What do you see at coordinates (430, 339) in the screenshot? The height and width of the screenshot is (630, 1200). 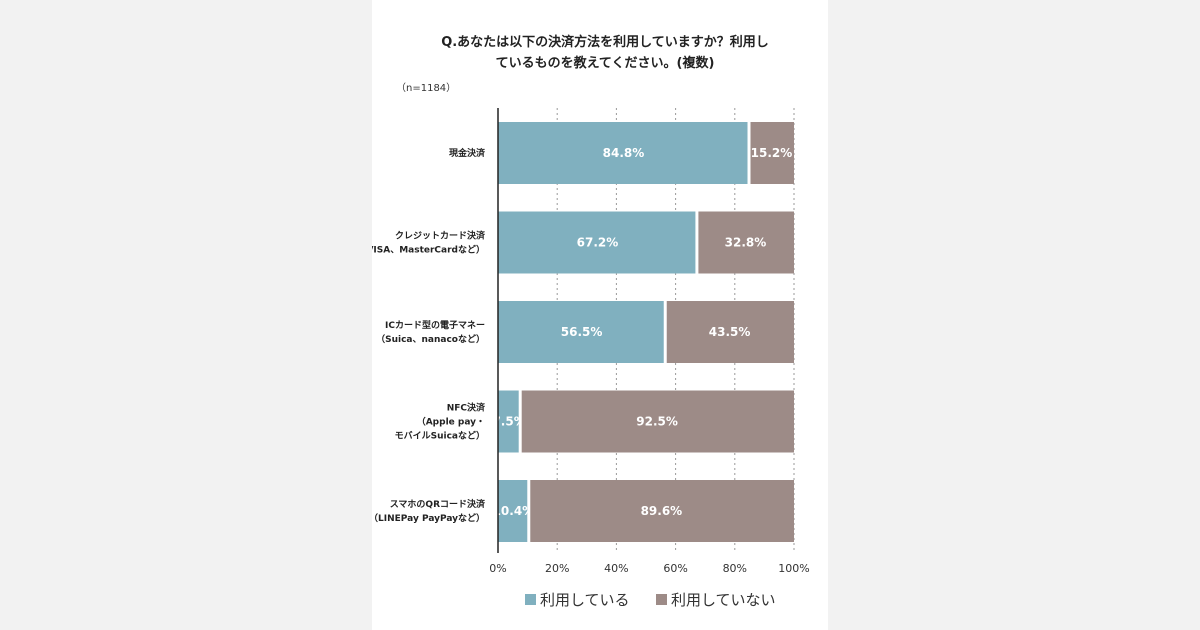 I see `category-label: （Suica、nanacoなど）` at bounding box center [430, 339].